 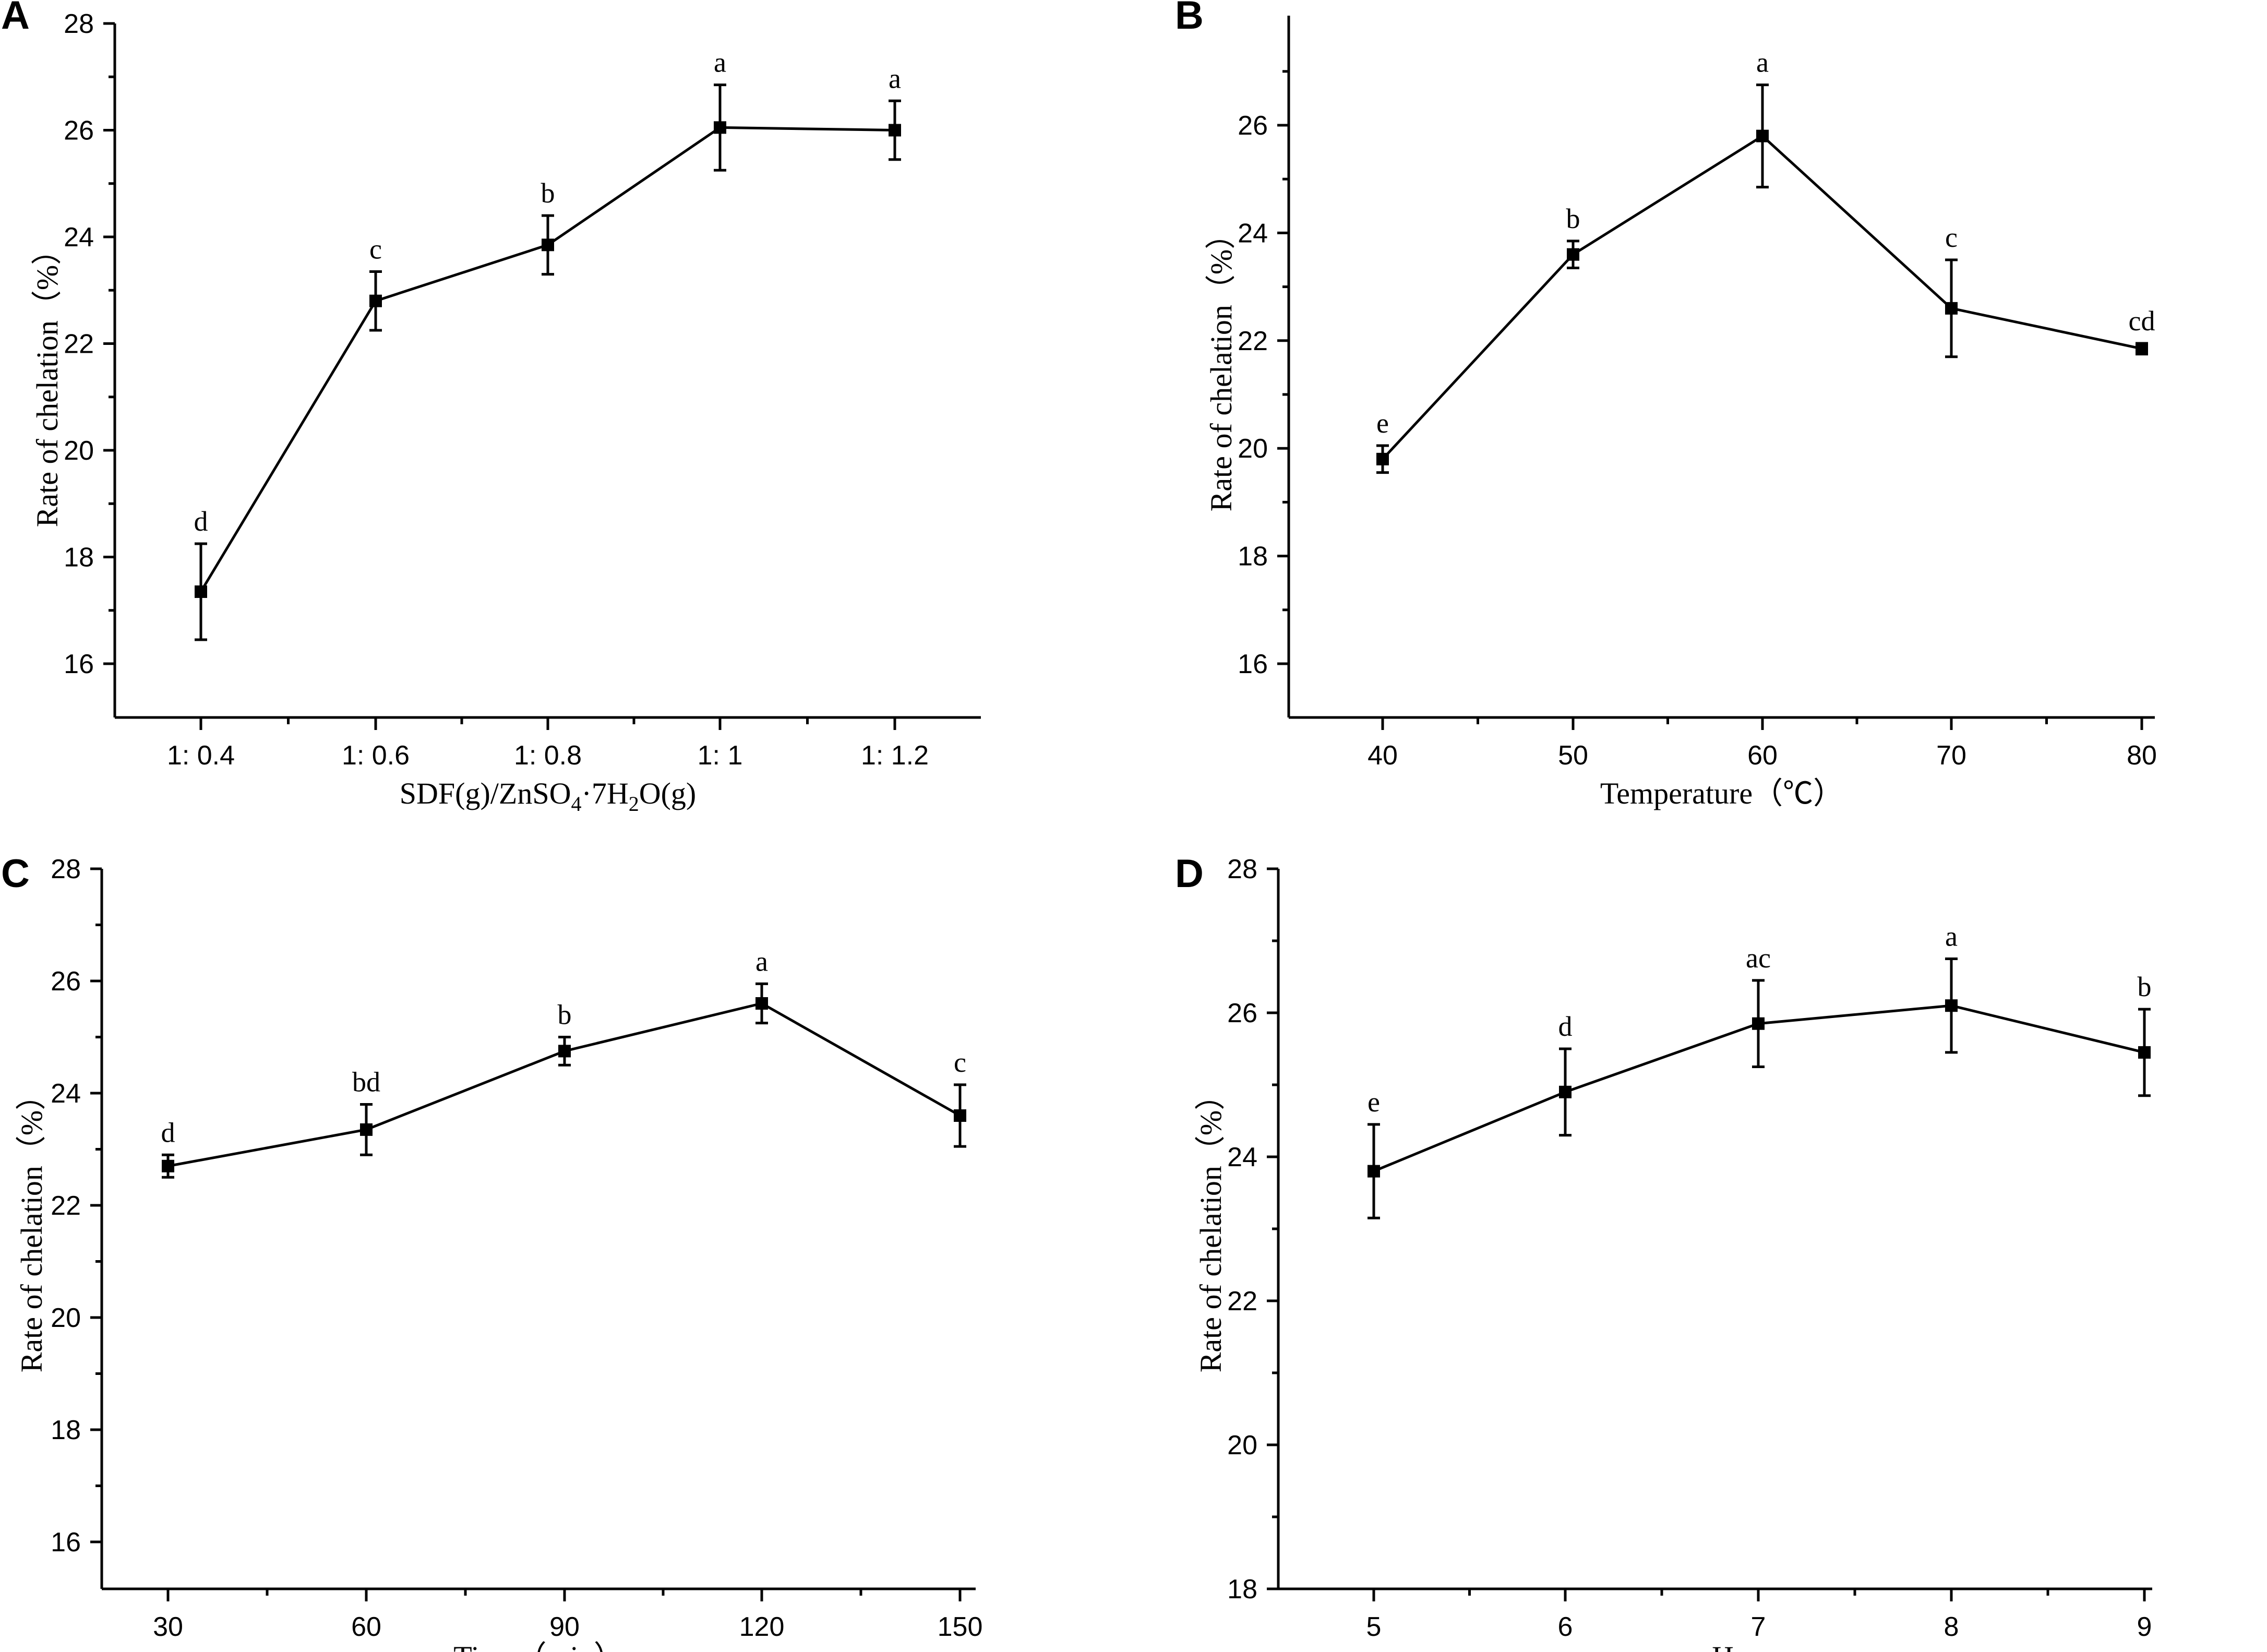 What do you see at coordinates (895, 755) in the screenshot?
I see `x-tick-label: 1: 1.2` at bounding box center [895, 755].